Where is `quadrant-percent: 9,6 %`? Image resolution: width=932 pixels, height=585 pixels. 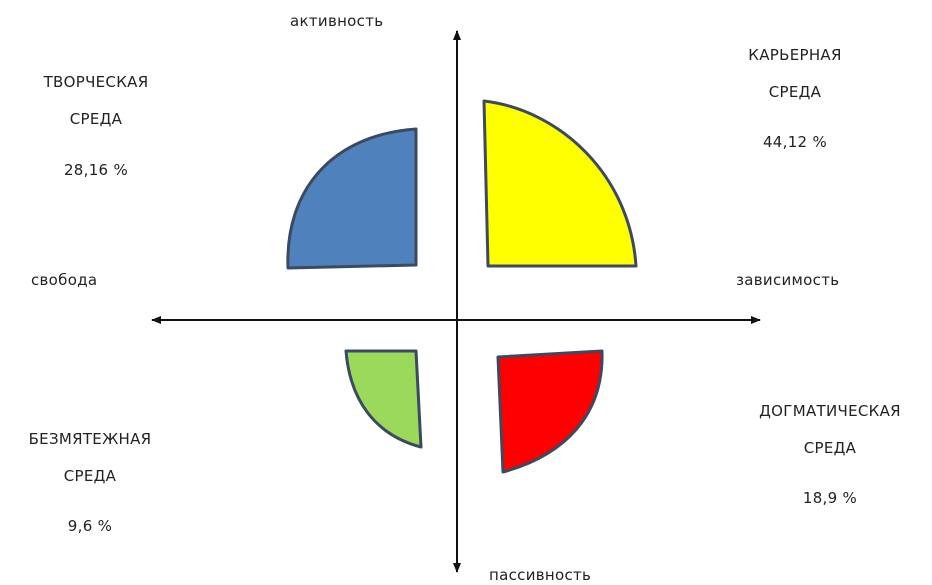
quadrant-percent: 9,6 % is located at coordinates (90, 526).